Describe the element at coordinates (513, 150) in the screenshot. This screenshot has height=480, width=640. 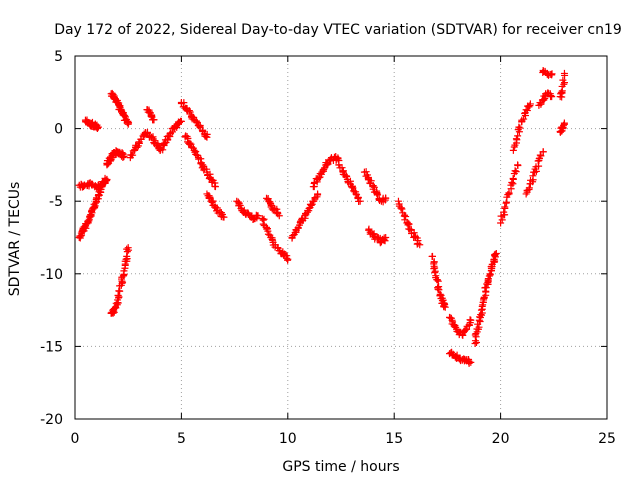
I see `data-point` at that location.